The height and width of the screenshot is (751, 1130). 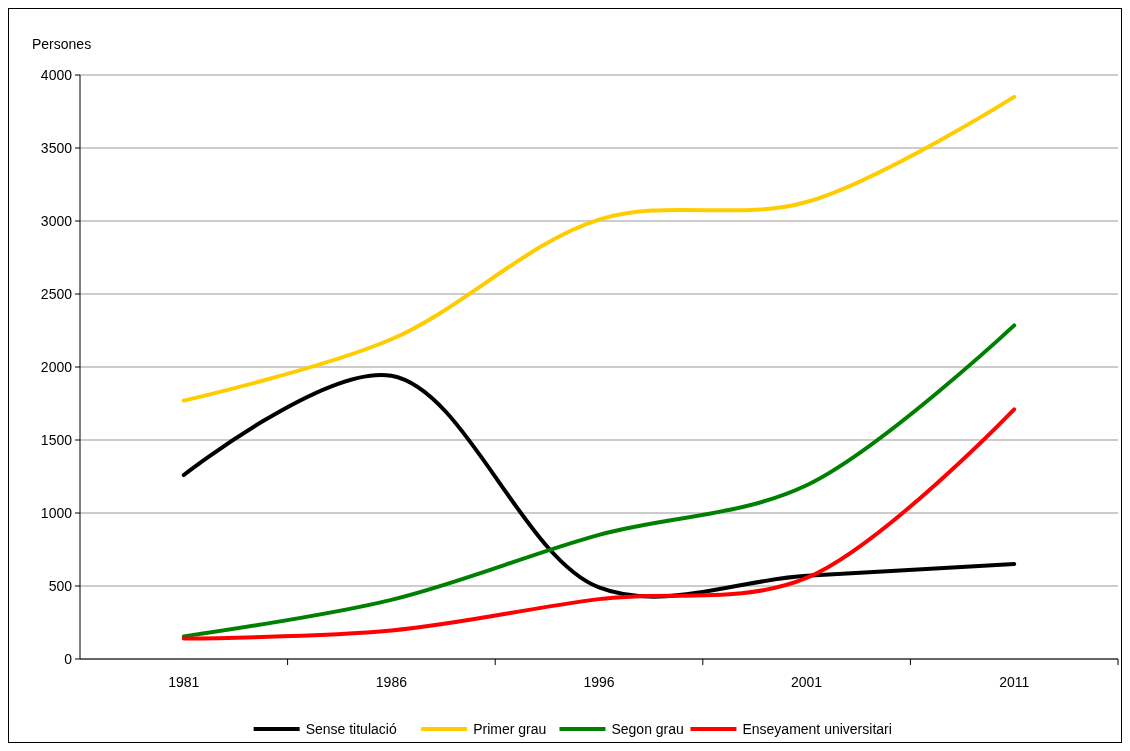 What do you see at coordinates (807, 682) in the screenshot?
I see `x-tick-label: 2001` at bounding box center [807, 682].